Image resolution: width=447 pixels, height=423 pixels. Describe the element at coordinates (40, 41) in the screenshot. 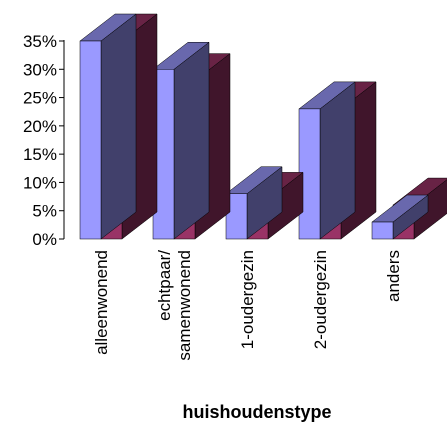

I see `y-tick-label: 35%` at that location.